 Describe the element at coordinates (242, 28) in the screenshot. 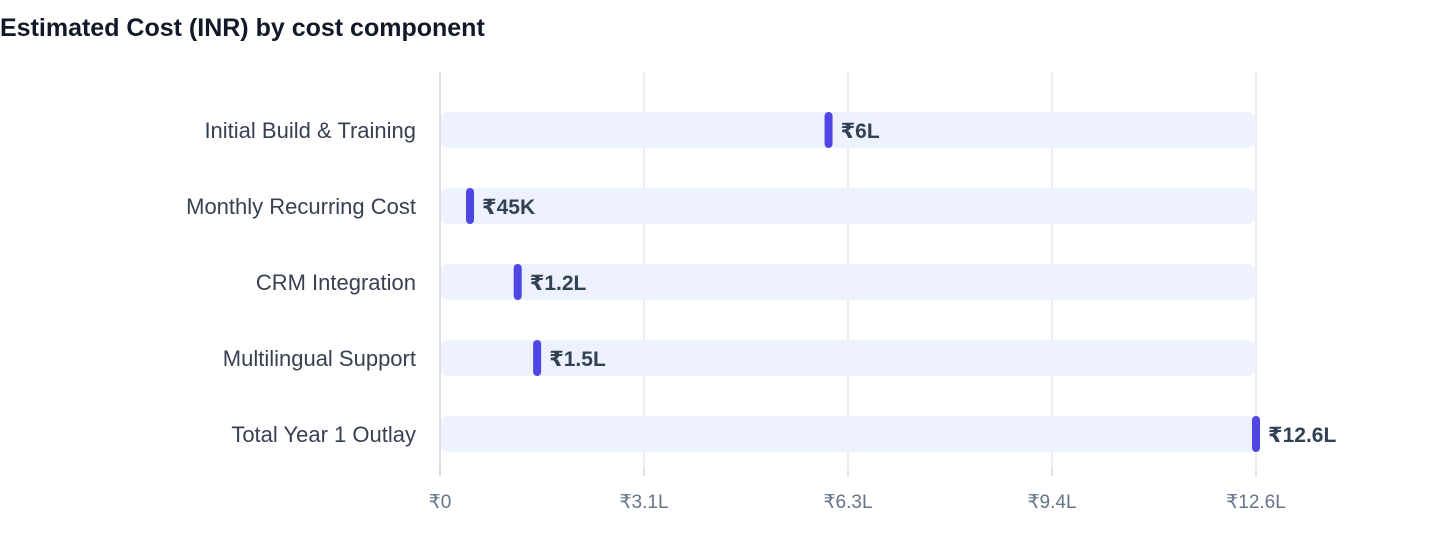

I see `chart-title: Estimated Cost (INR) by cost component` at that location.